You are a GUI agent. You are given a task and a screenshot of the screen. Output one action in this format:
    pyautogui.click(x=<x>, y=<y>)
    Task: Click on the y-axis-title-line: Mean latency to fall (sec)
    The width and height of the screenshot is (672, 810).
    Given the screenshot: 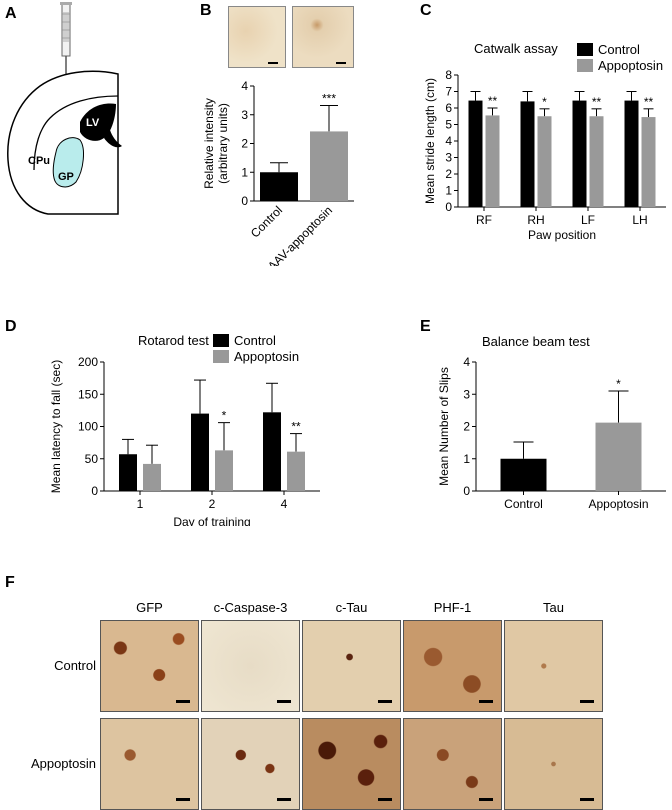 What is the action you would take?
    pyautogui.click(x=56, y=426)
    